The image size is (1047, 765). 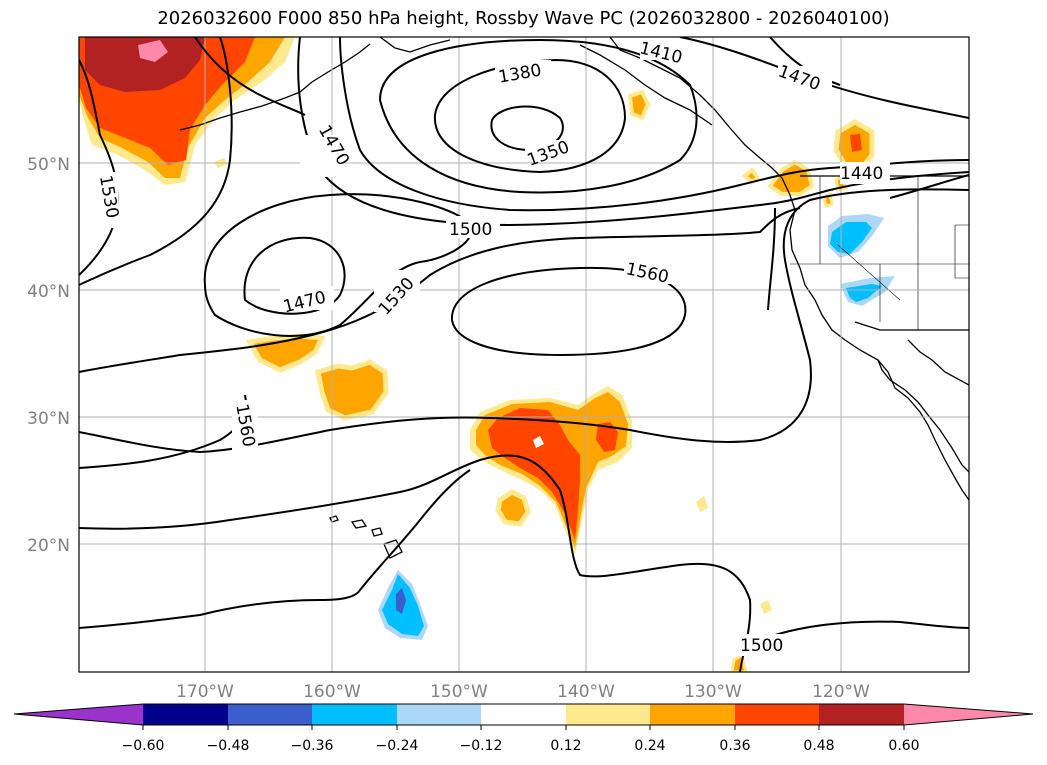 What do you see at coordinates (48, 546) in the screenshot?
I see `lat-label-20n: 20°N` at bounding box center [48, 546].